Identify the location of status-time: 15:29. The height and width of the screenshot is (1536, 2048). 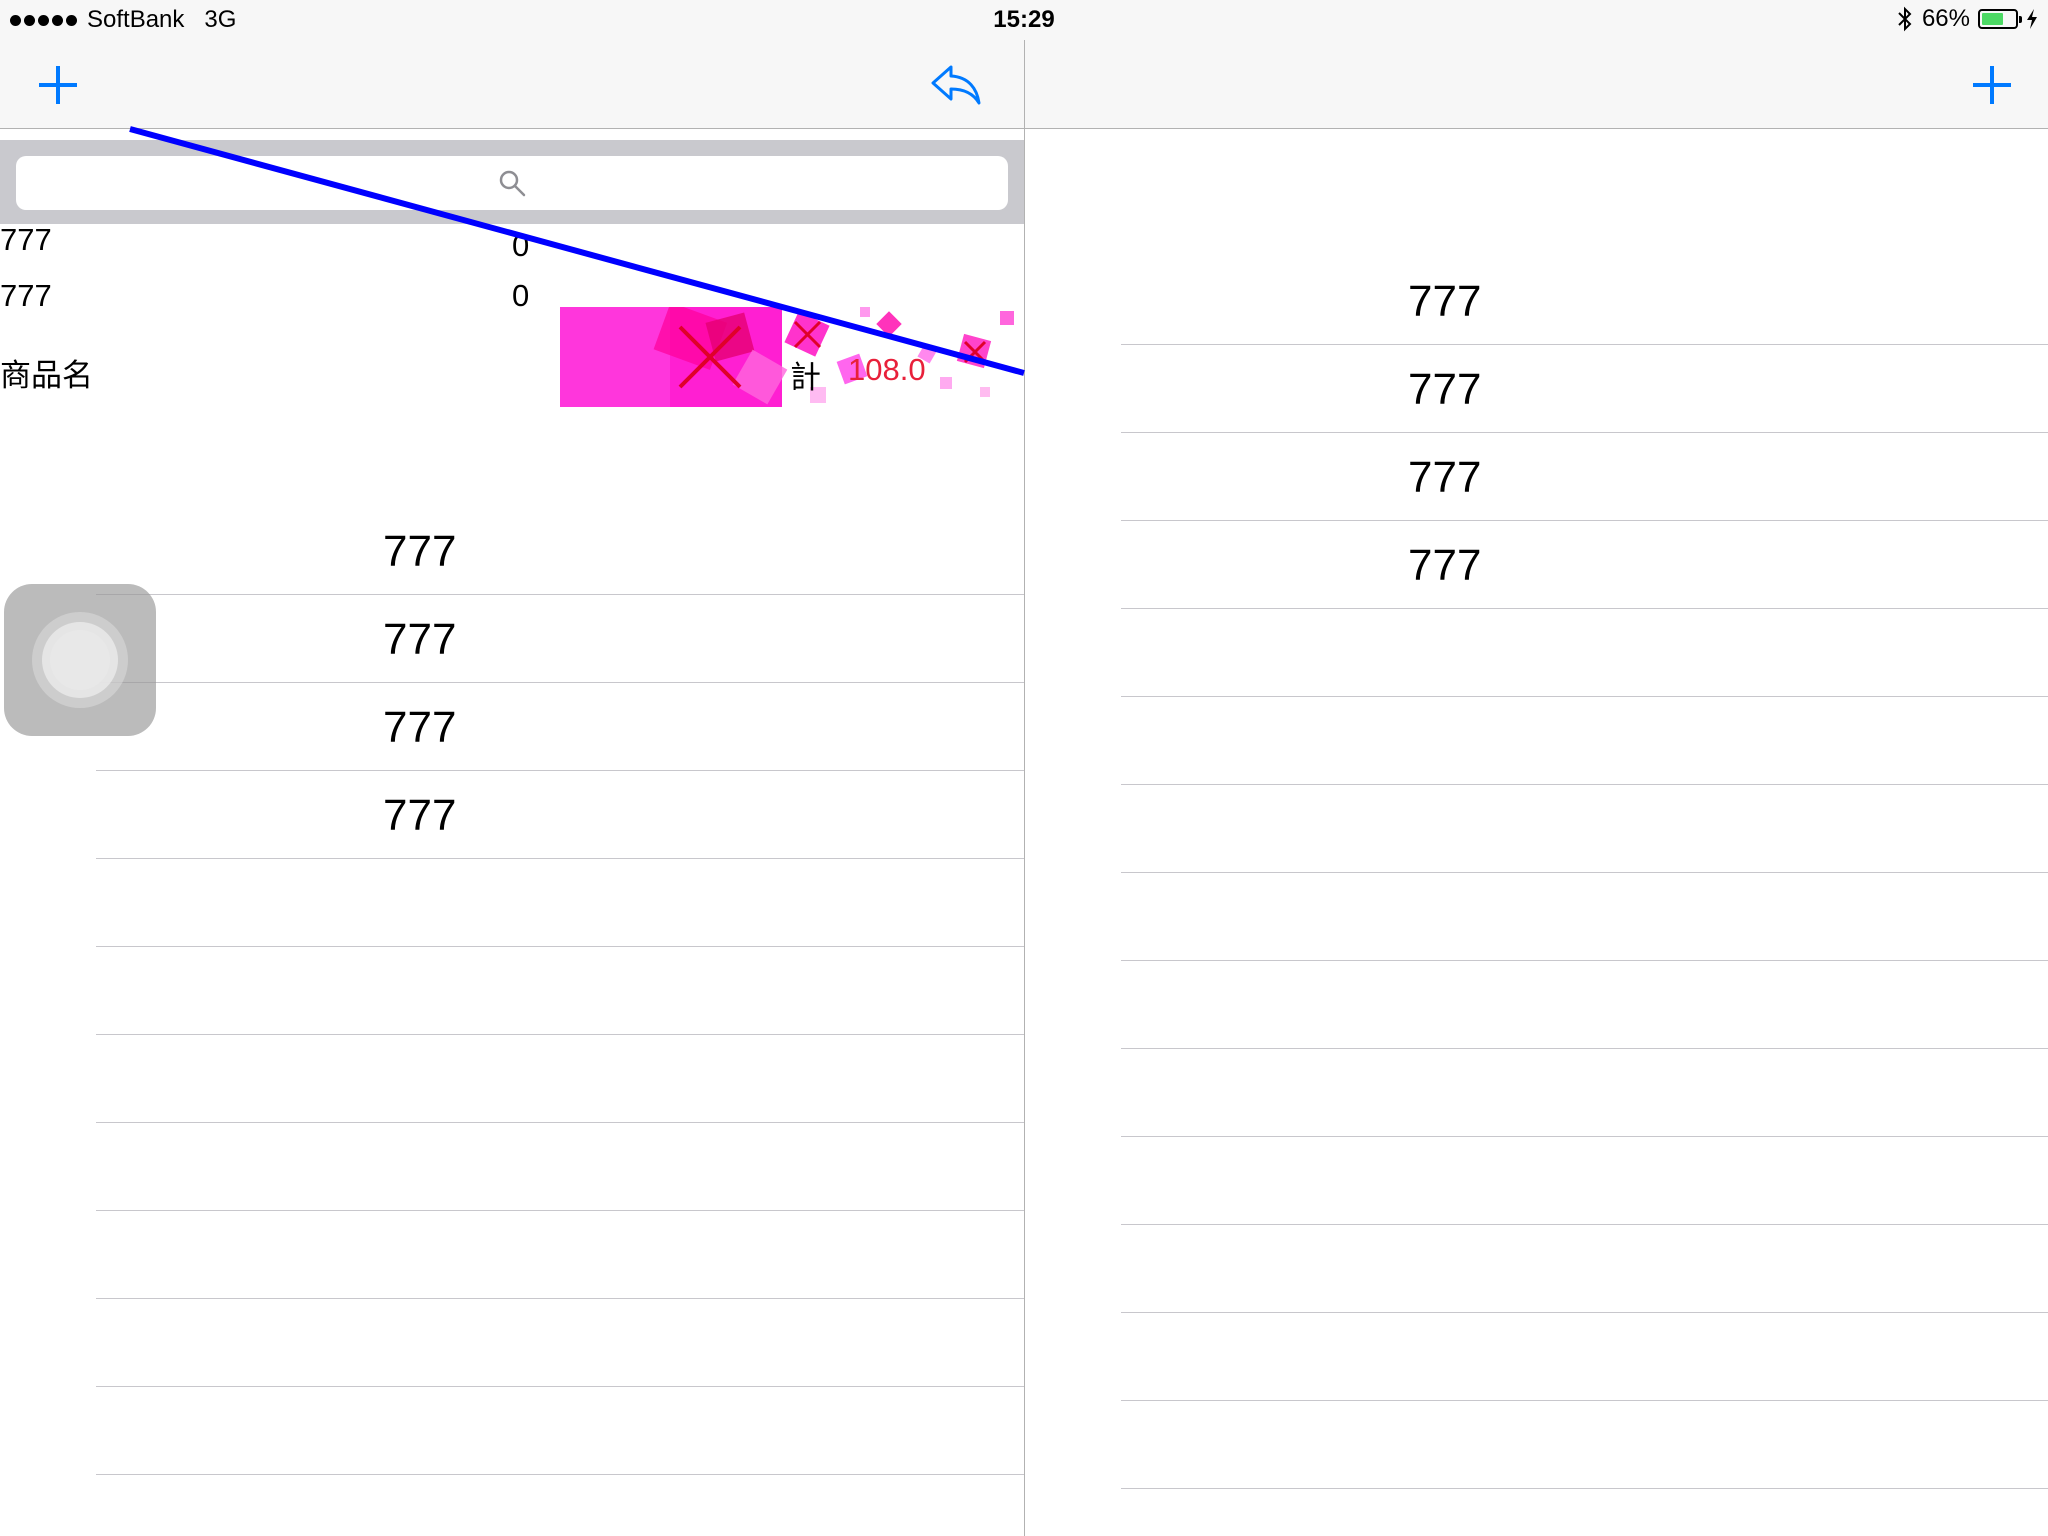
(1024, 19).